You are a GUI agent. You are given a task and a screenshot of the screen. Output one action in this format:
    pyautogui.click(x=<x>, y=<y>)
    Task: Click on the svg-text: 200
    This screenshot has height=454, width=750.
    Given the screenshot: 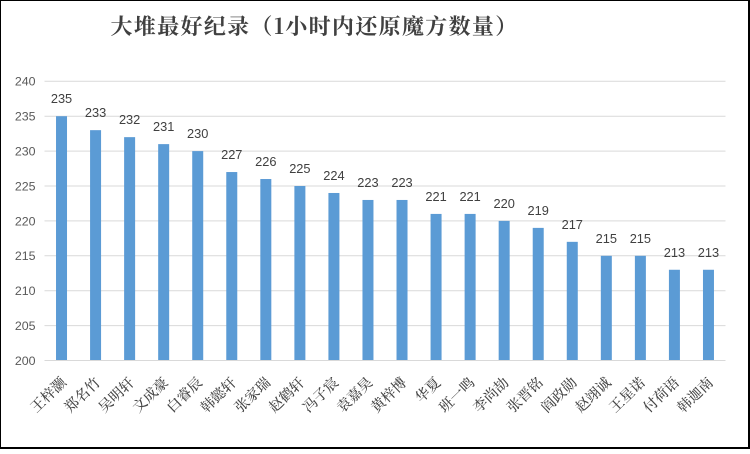 What is the action you would take?
    pyautogui.click(x=25, y=361)
    